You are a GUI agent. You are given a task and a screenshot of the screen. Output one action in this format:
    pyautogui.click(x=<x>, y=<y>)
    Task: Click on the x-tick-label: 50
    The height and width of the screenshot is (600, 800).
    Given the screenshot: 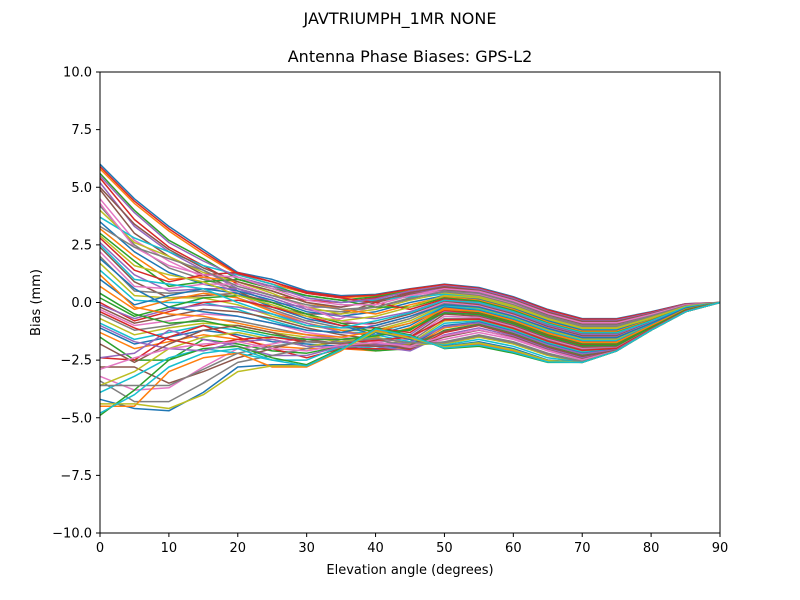 What is the action you would take?
    pyautogui.click(x=444, y=548)
    